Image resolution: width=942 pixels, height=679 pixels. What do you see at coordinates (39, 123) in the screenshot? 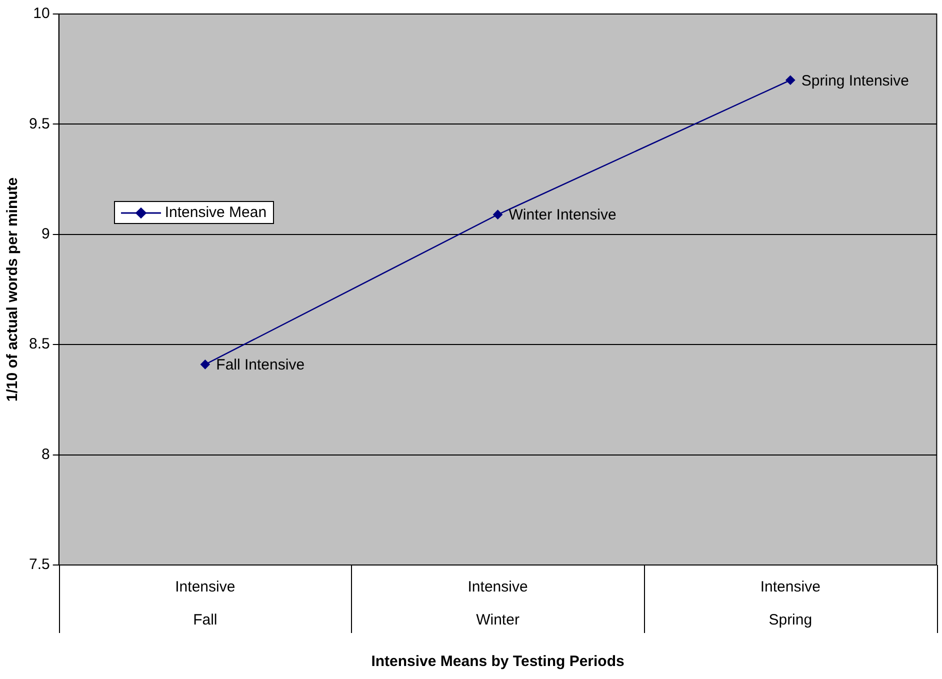
I see `y-tick-label: 9.5` at bounding box center [39, 123].